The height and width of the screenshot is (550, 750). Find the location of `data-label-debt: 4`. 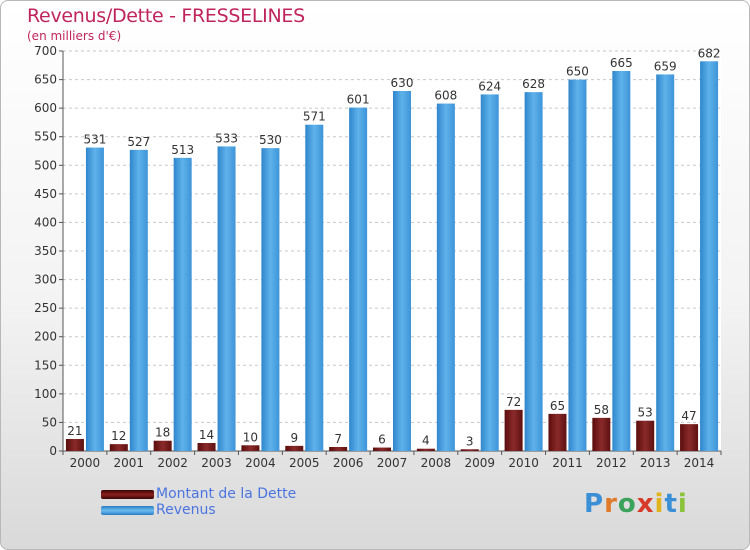

data-label-debt: 4 is located at coordinates (426, 441).